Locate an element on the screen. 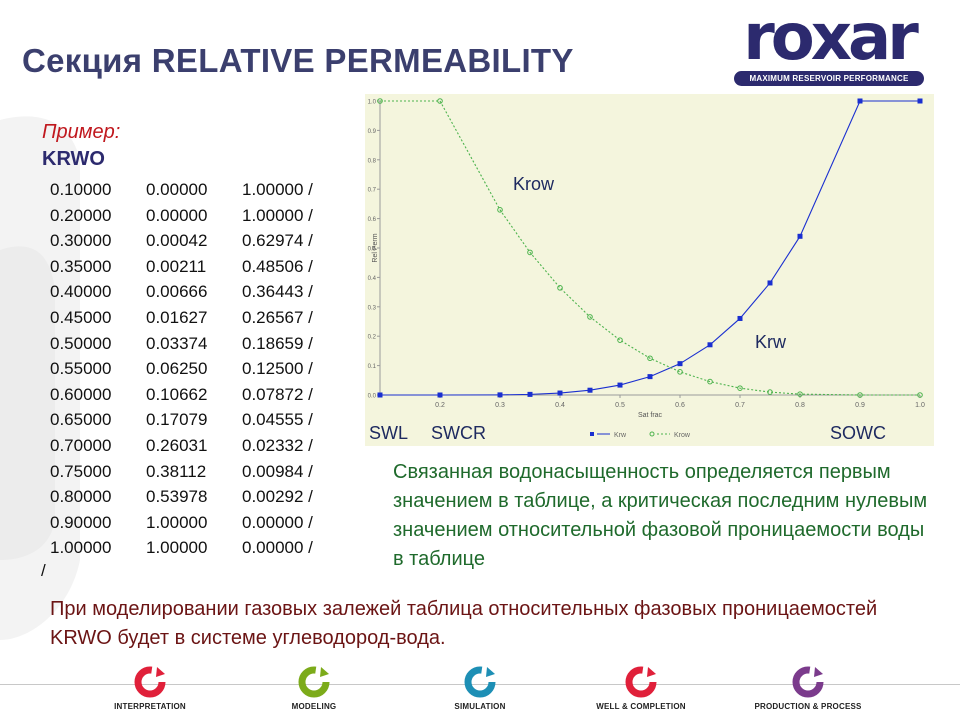 Image resolution: width=960 pixels, height=720 pixels. krwo-cell: 0.30000 is located at coordinates (81, 241).